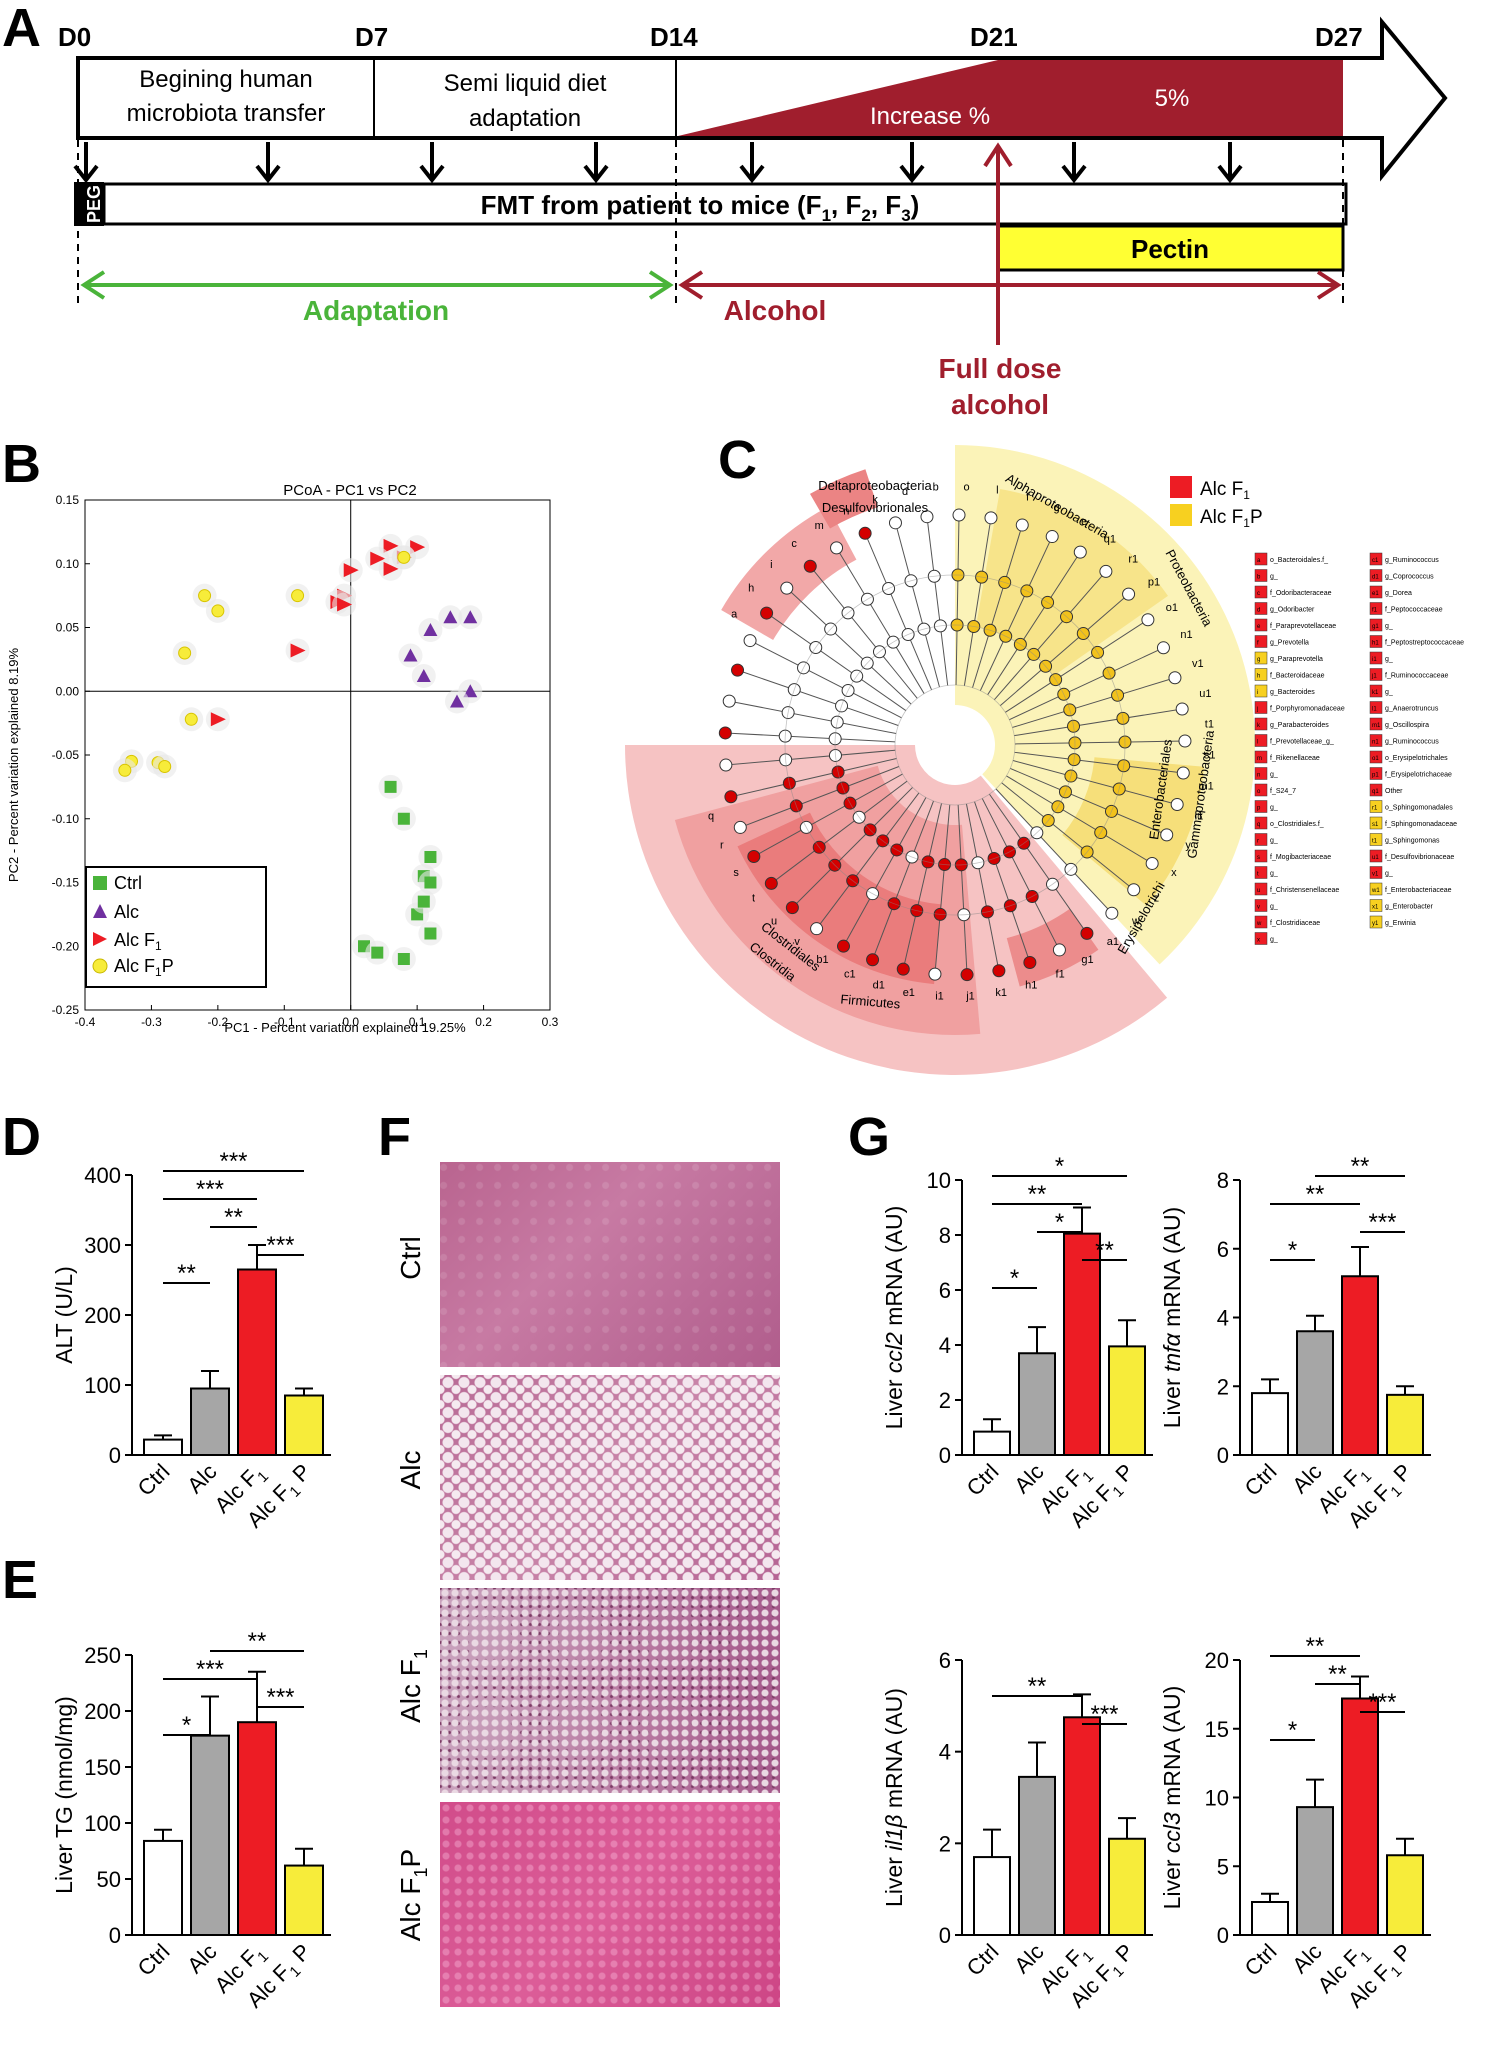 This screenshot has height=2054, width=1491. What do you see at coordinates (1257, 710) in the screenshot?
I see `key-letter: j` at bounding box center [1257, 710].